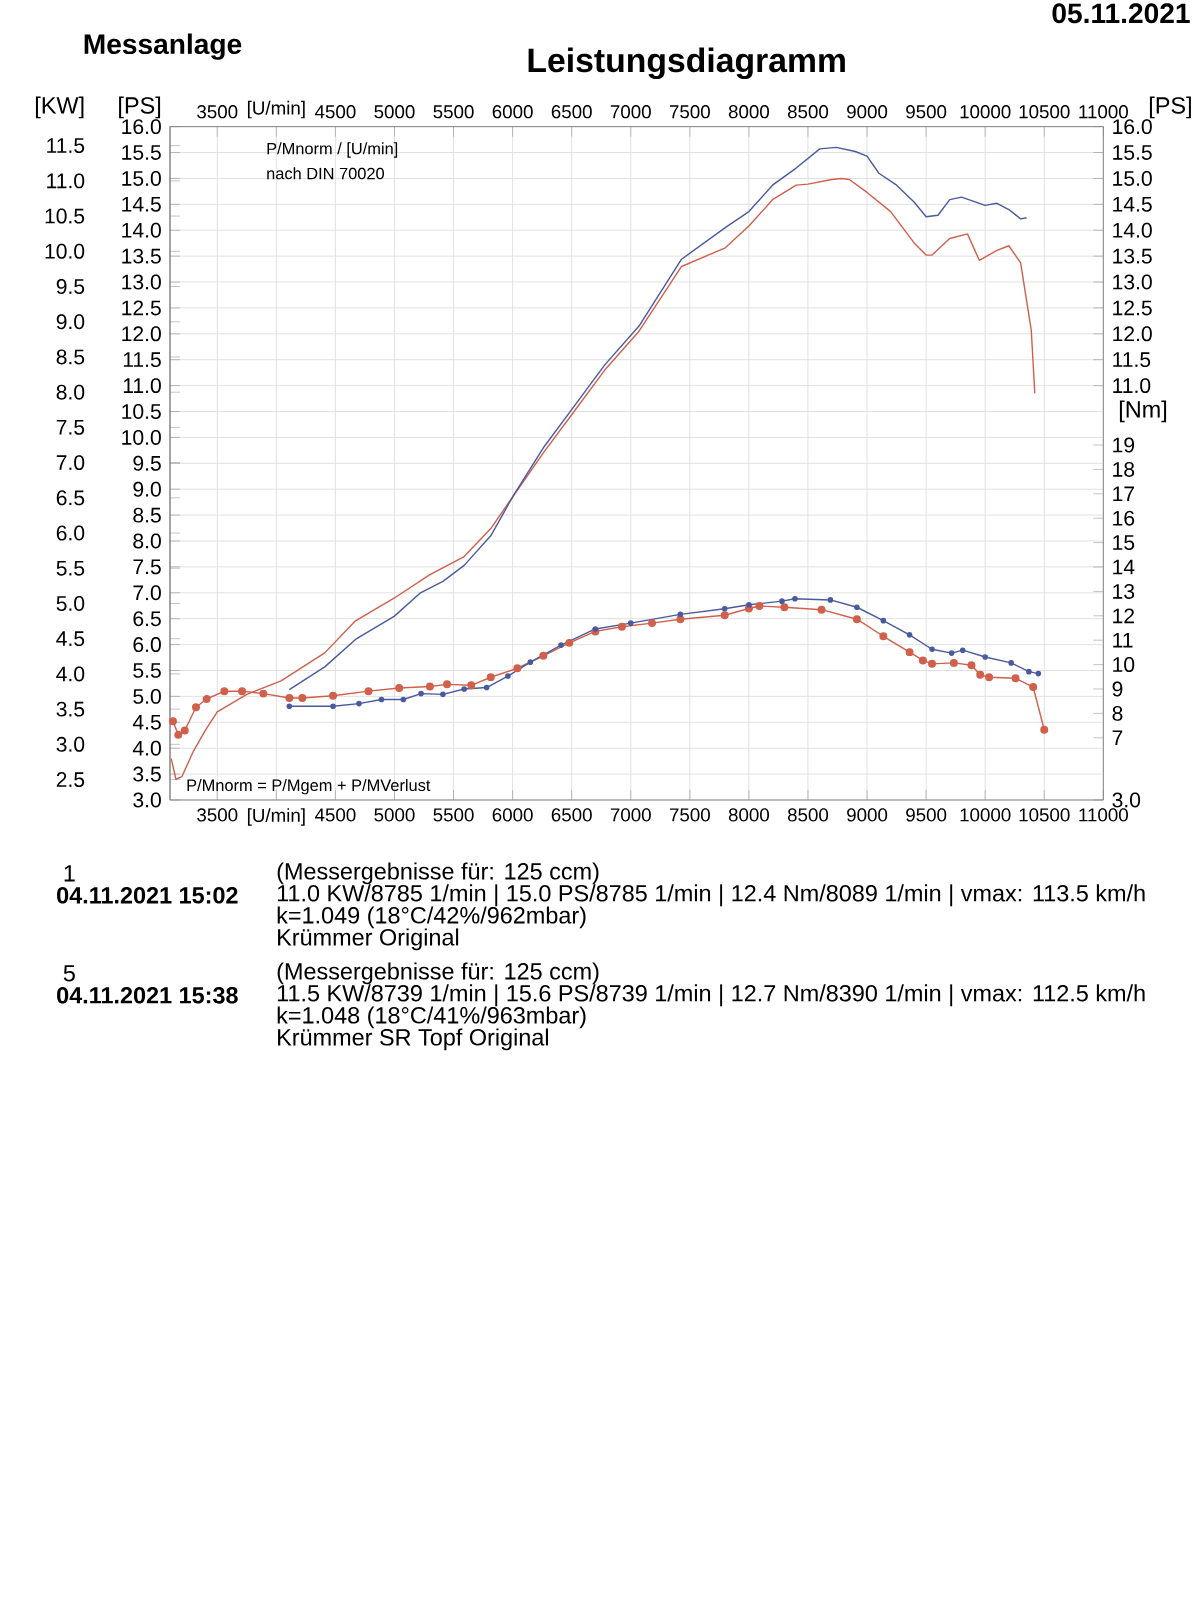  What do you see at coordinates (630, 815) in the screenshot?
I see `x-tick-label: 7000` at bounding box center [630, 815].